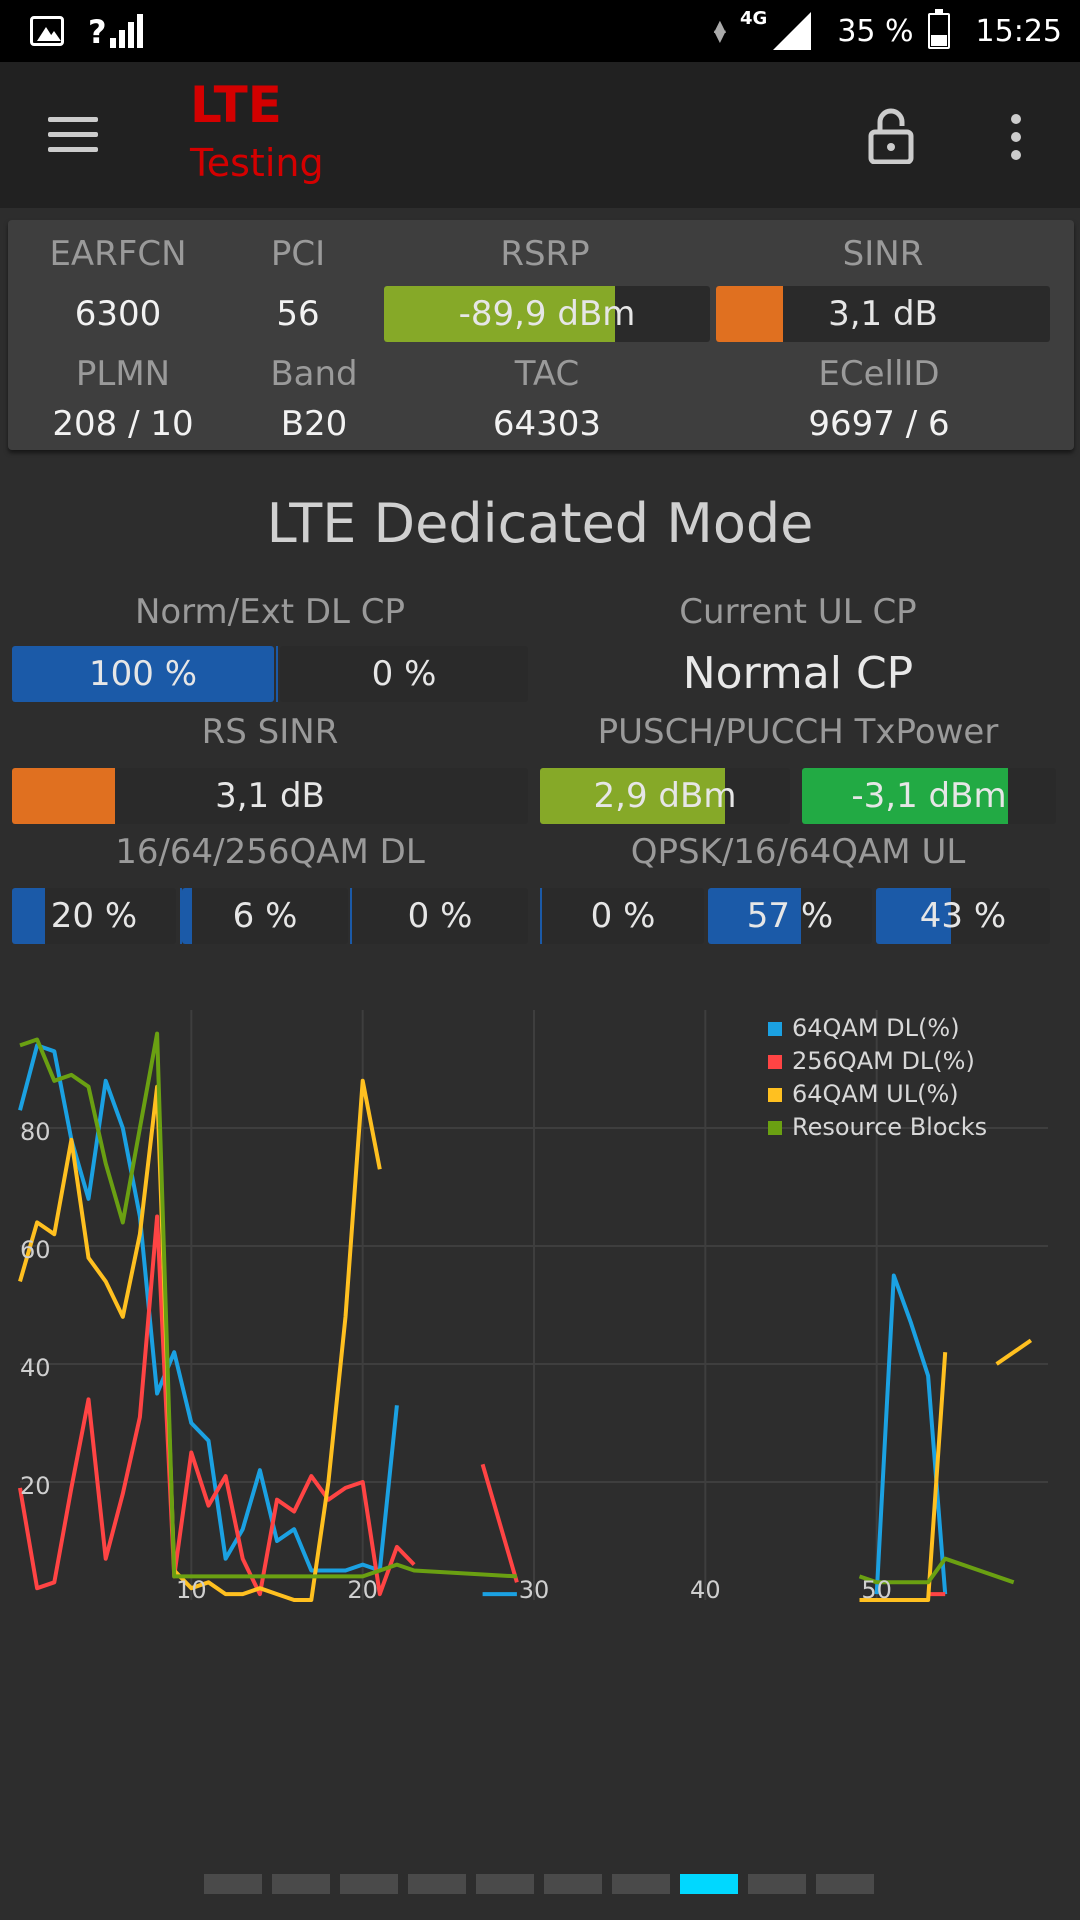 This screenshot has height=1920, width=1080. What do you see at coordinates (362, 1590) in the screenshot?
I see `x-tick-label: 20` at bounding box center [362, 1590].